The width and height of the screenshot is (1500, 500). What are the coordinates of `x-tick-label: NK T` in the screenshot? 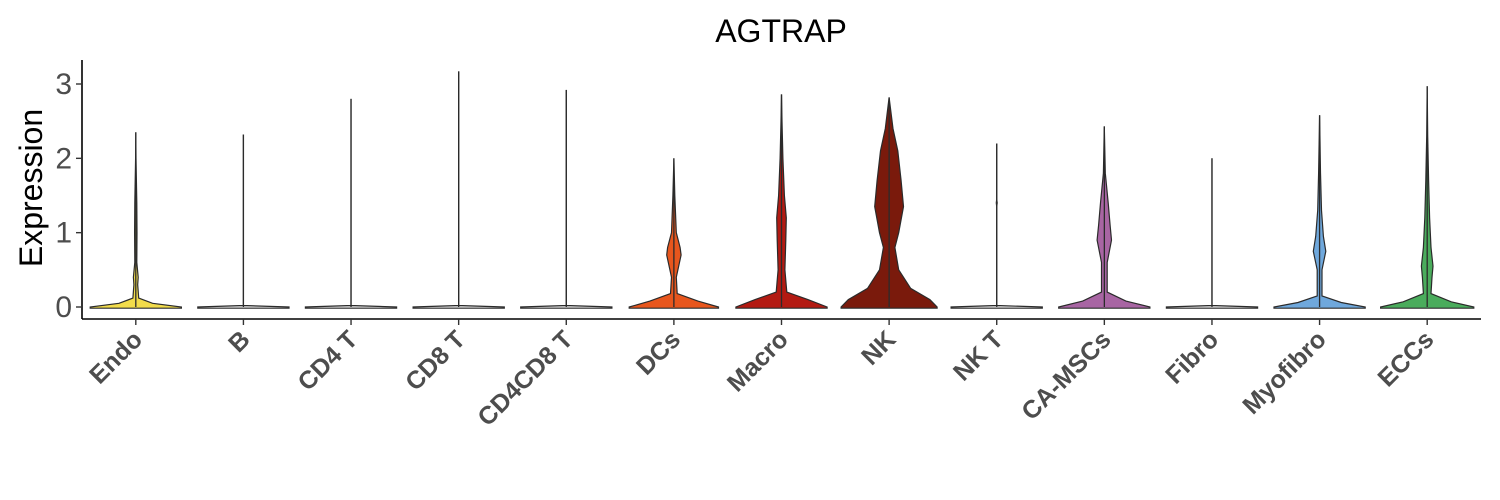 It's located at (978, 355).